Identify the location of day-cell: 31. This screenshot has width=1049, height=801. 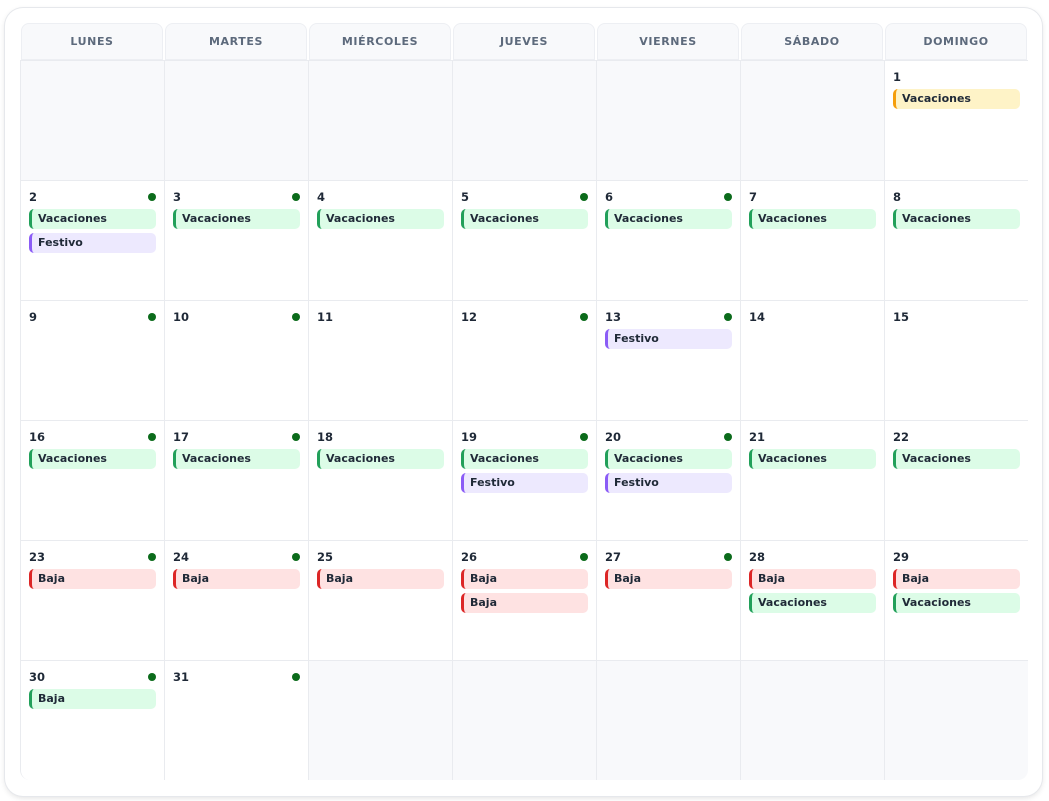
(237, 720).